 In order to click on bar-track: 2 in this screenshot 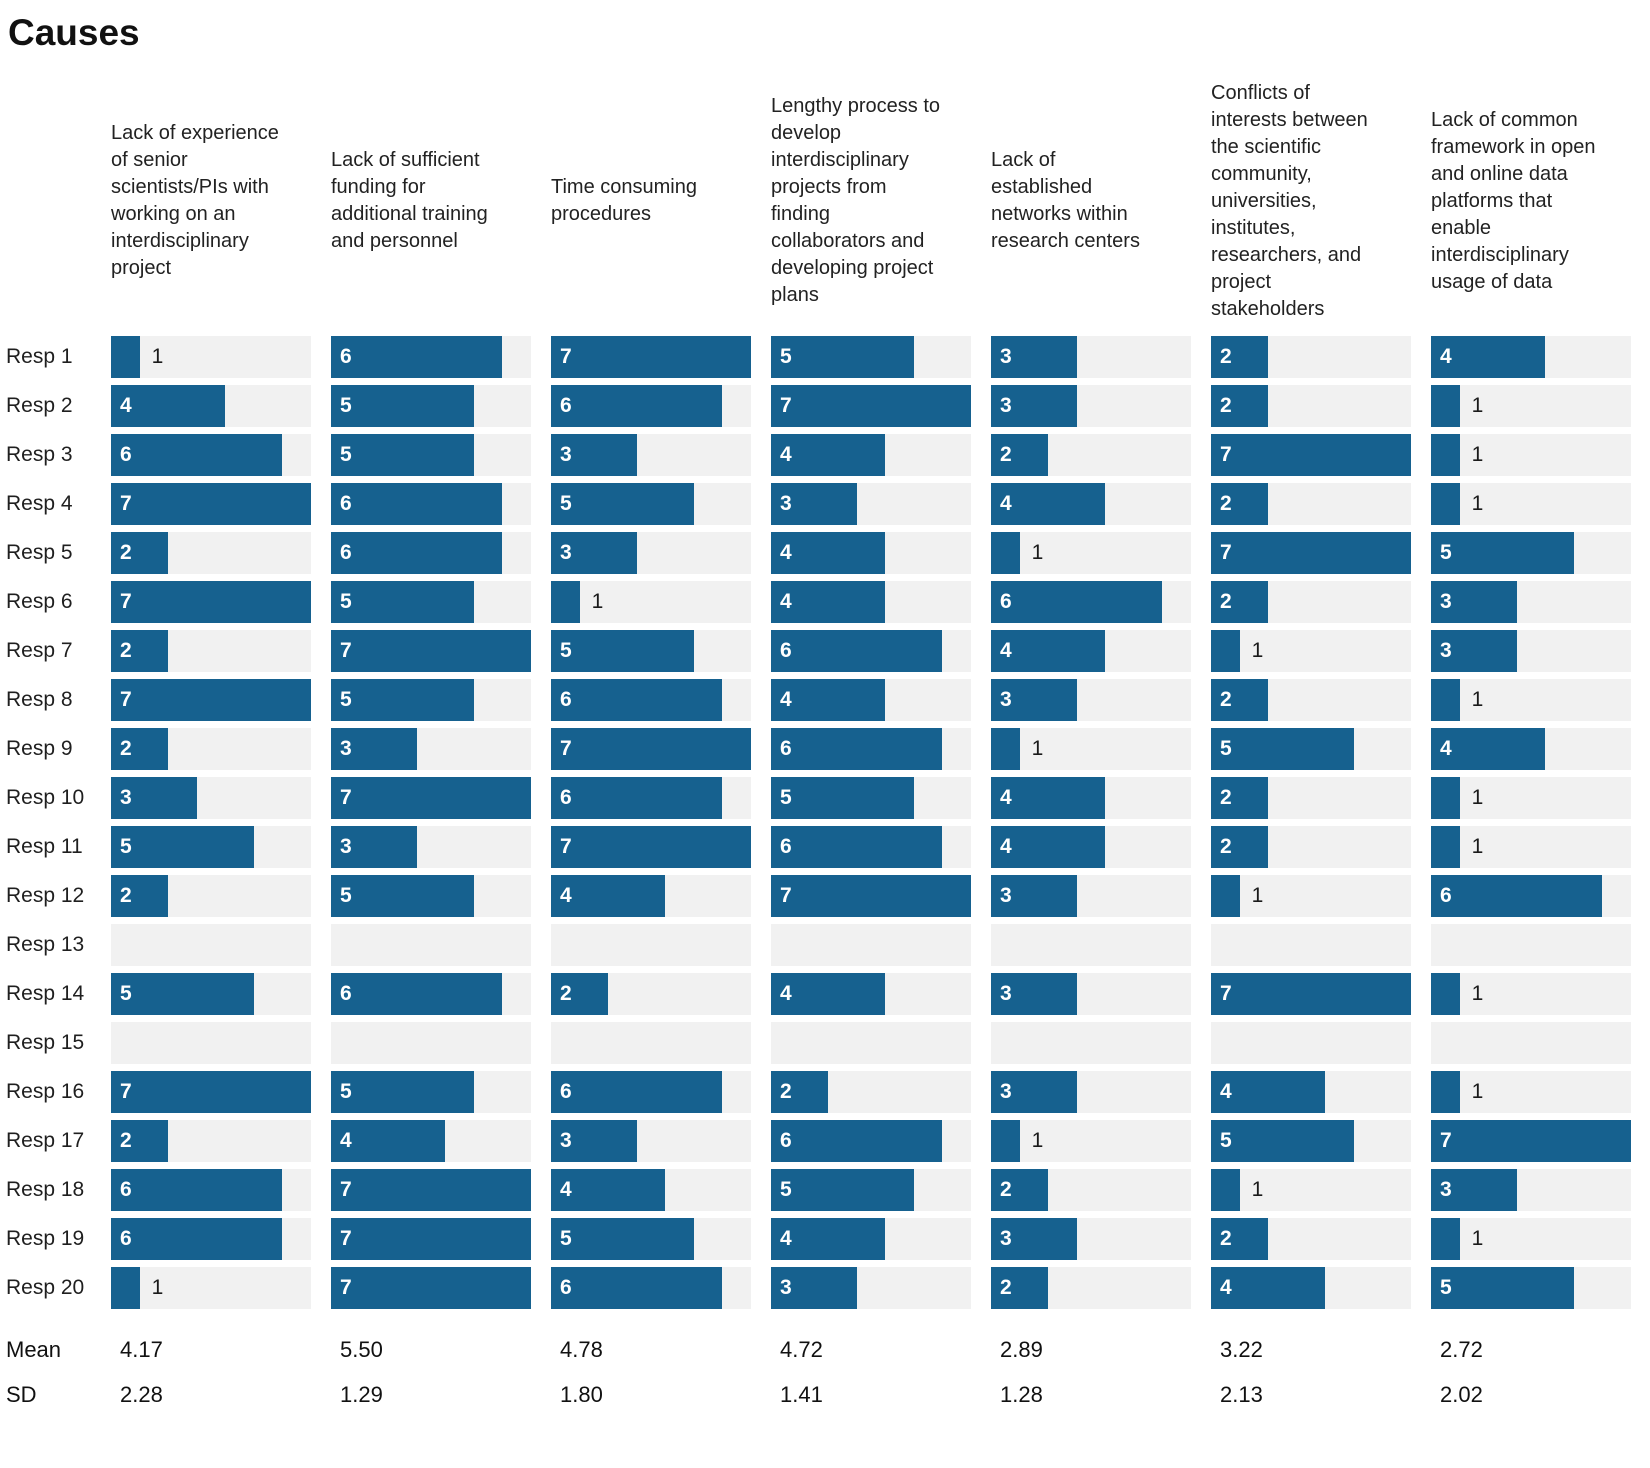, I will do `click(211, 896)`.